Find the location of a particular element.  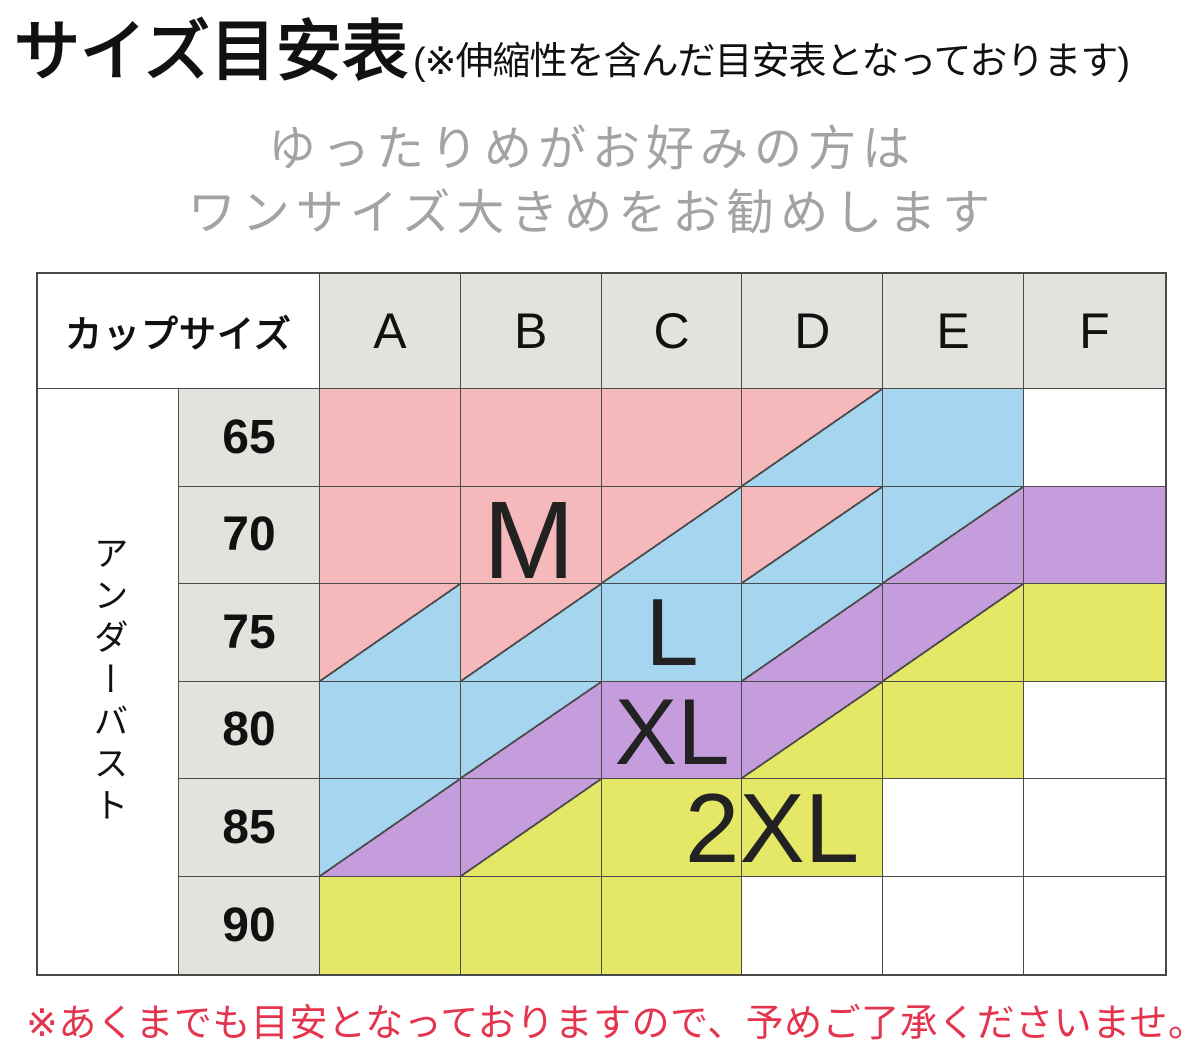

col-header-B: B is located at coordinates (531, 331).